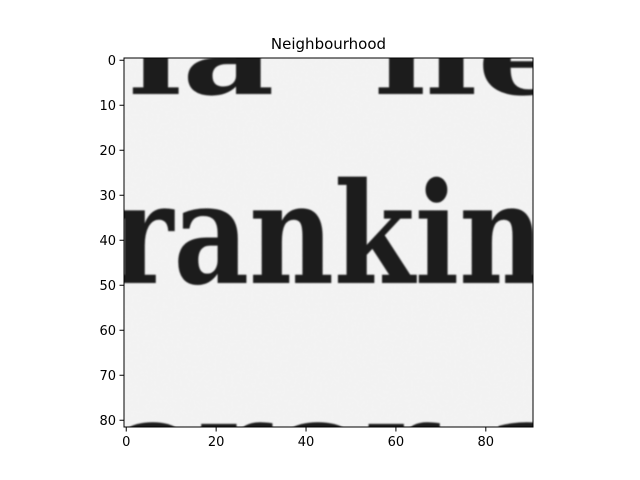 The height and width of the screenshot is (480, 640). I want to click on chart-title: Neighbourhood, so click(328, 44).